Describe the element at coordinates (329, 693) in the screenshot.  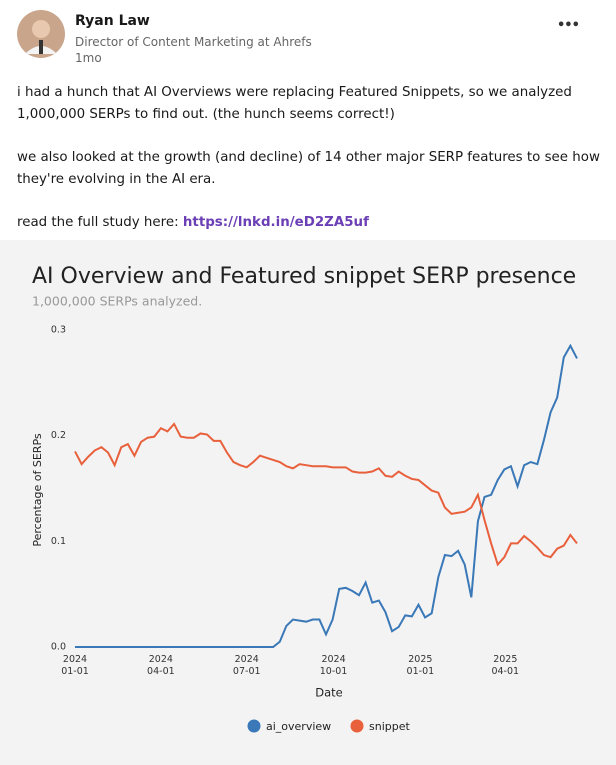
I see `x-axis-label: Date` at that location.